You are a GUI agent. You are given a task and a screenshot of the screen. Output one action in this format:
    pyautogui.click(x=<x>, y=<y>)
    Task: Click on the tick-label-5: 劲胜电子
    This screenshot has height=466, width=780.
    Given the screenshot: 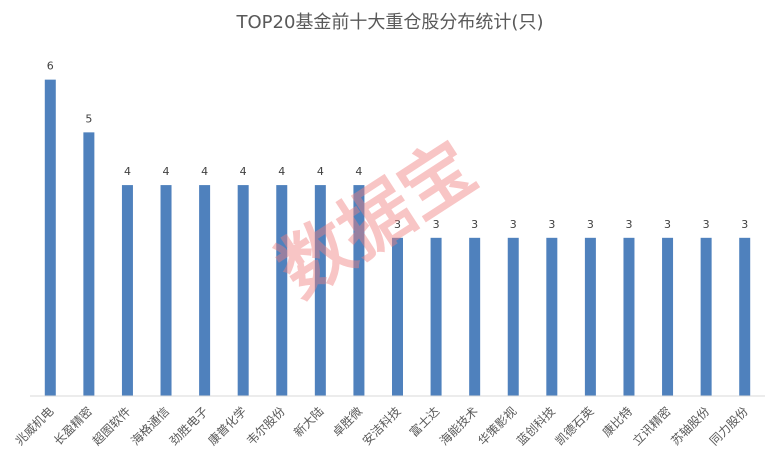 What is the action you would take?
    pyautogui.click(x=188, y=426)
    